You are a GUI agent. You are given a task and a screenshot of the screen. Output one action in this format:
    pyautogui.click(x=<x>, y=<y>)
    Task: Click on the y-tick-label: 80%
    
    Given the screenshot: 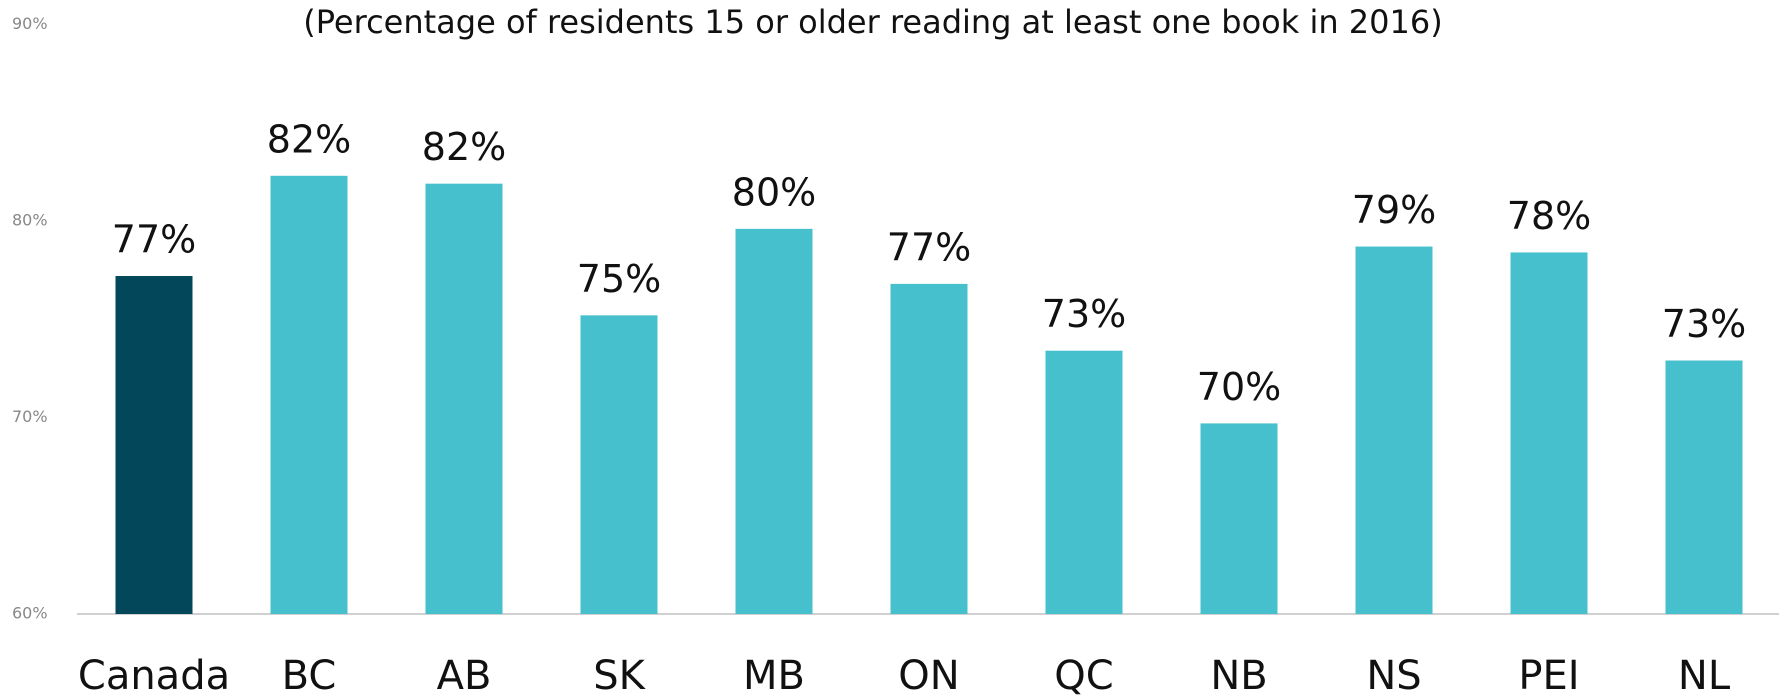 What is the action you would take?
    pyautogui.click(x=30, y=220)
    